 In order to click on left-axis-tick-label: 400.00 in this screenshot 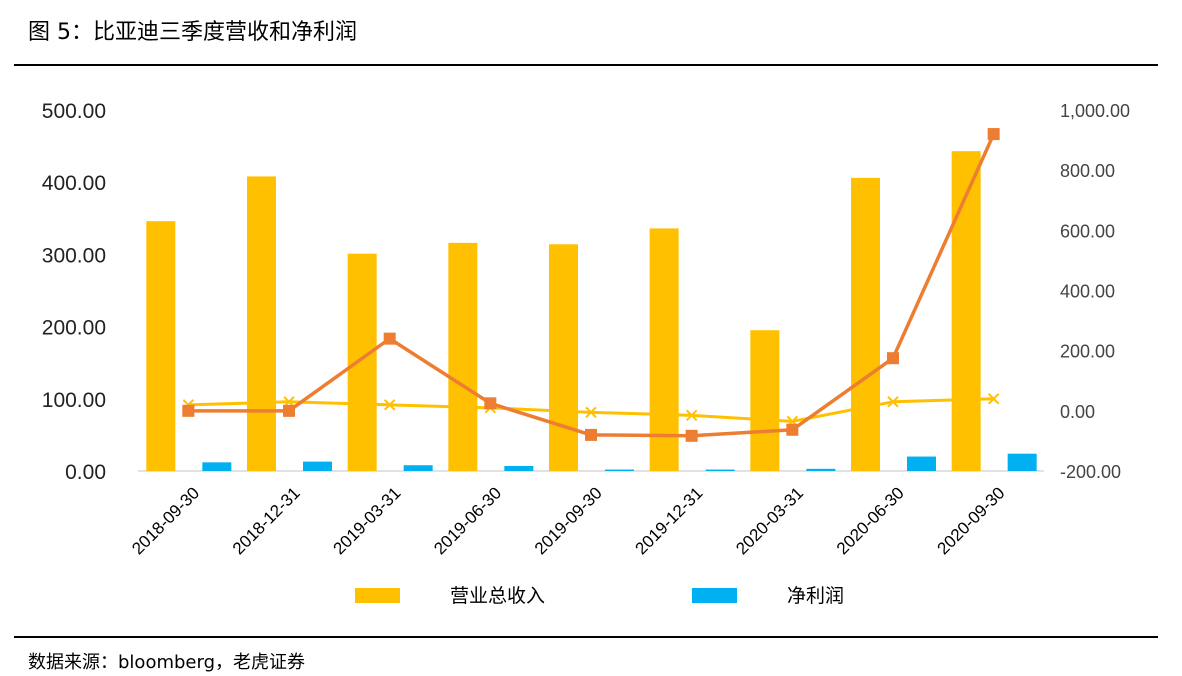, I will do `click(74, 183)`.